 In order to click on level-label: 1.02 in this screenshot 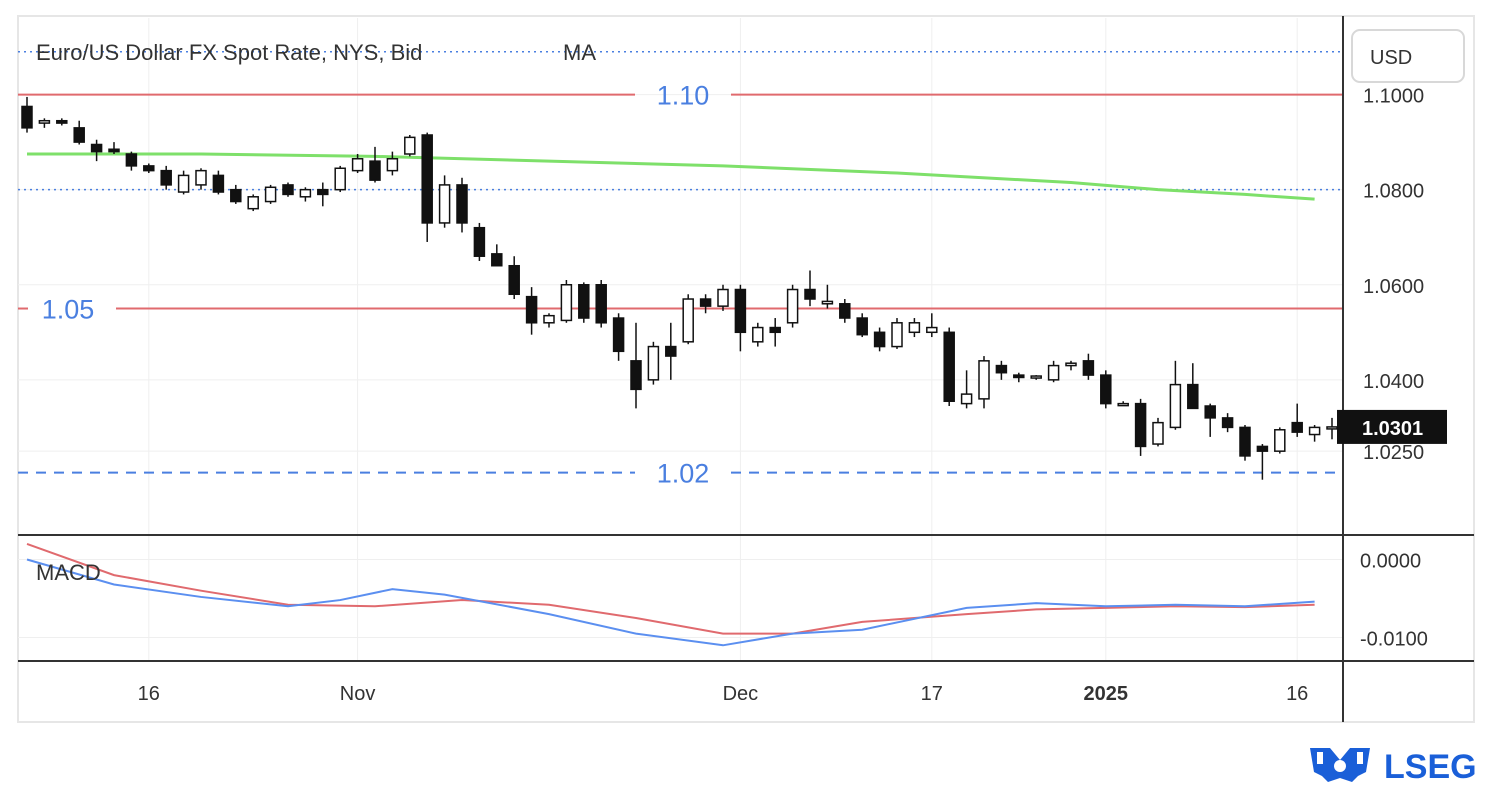, I will do `click(683, 474)`.